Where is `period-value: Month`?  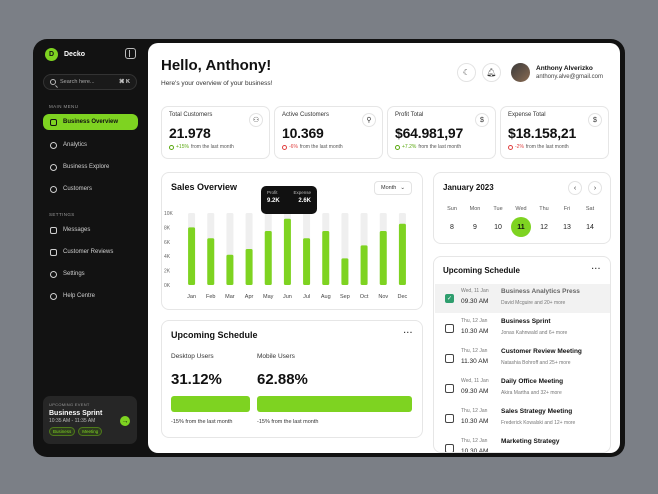
period-value: Month is located at coordinates (389, 188).